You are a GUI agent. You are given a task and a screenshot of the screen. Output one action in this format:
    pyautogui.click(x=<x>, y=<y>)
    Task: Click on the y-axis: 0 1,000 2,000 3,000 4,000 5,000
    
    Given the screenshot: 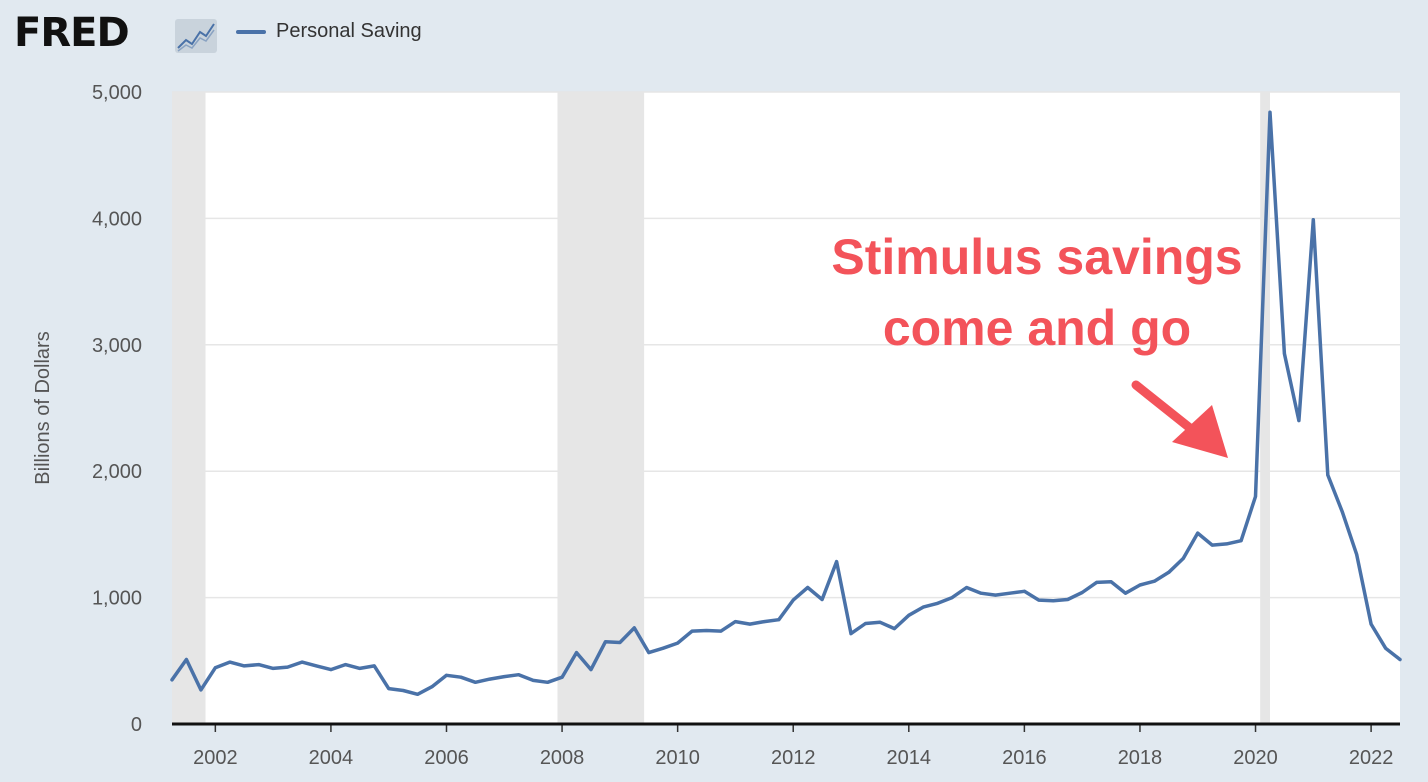 What is the action you would take?
    pyautogui.click(x=117, y=409)
    